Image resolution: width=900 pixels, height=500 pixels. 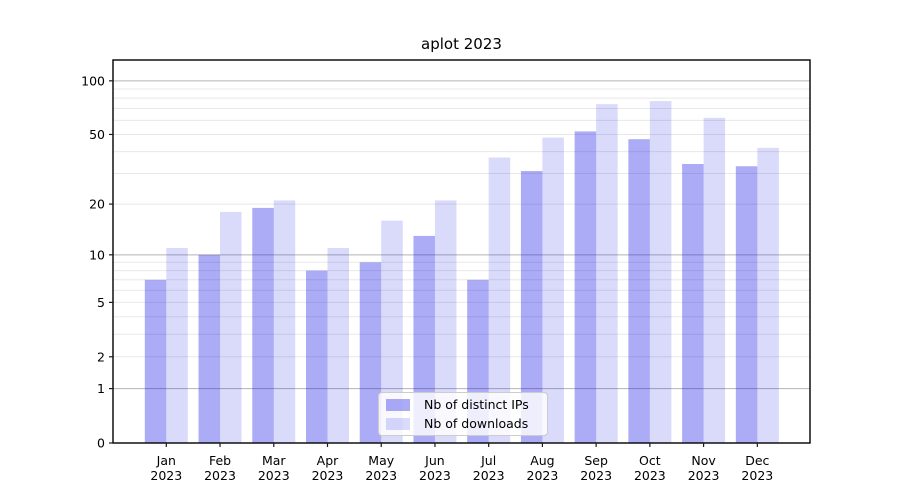 What do you see at coordinates (476, 404) in the screenshot?
I see `legend-label-distinct-ips: Nb of distinct IPs` at bounding box center [476, 404].